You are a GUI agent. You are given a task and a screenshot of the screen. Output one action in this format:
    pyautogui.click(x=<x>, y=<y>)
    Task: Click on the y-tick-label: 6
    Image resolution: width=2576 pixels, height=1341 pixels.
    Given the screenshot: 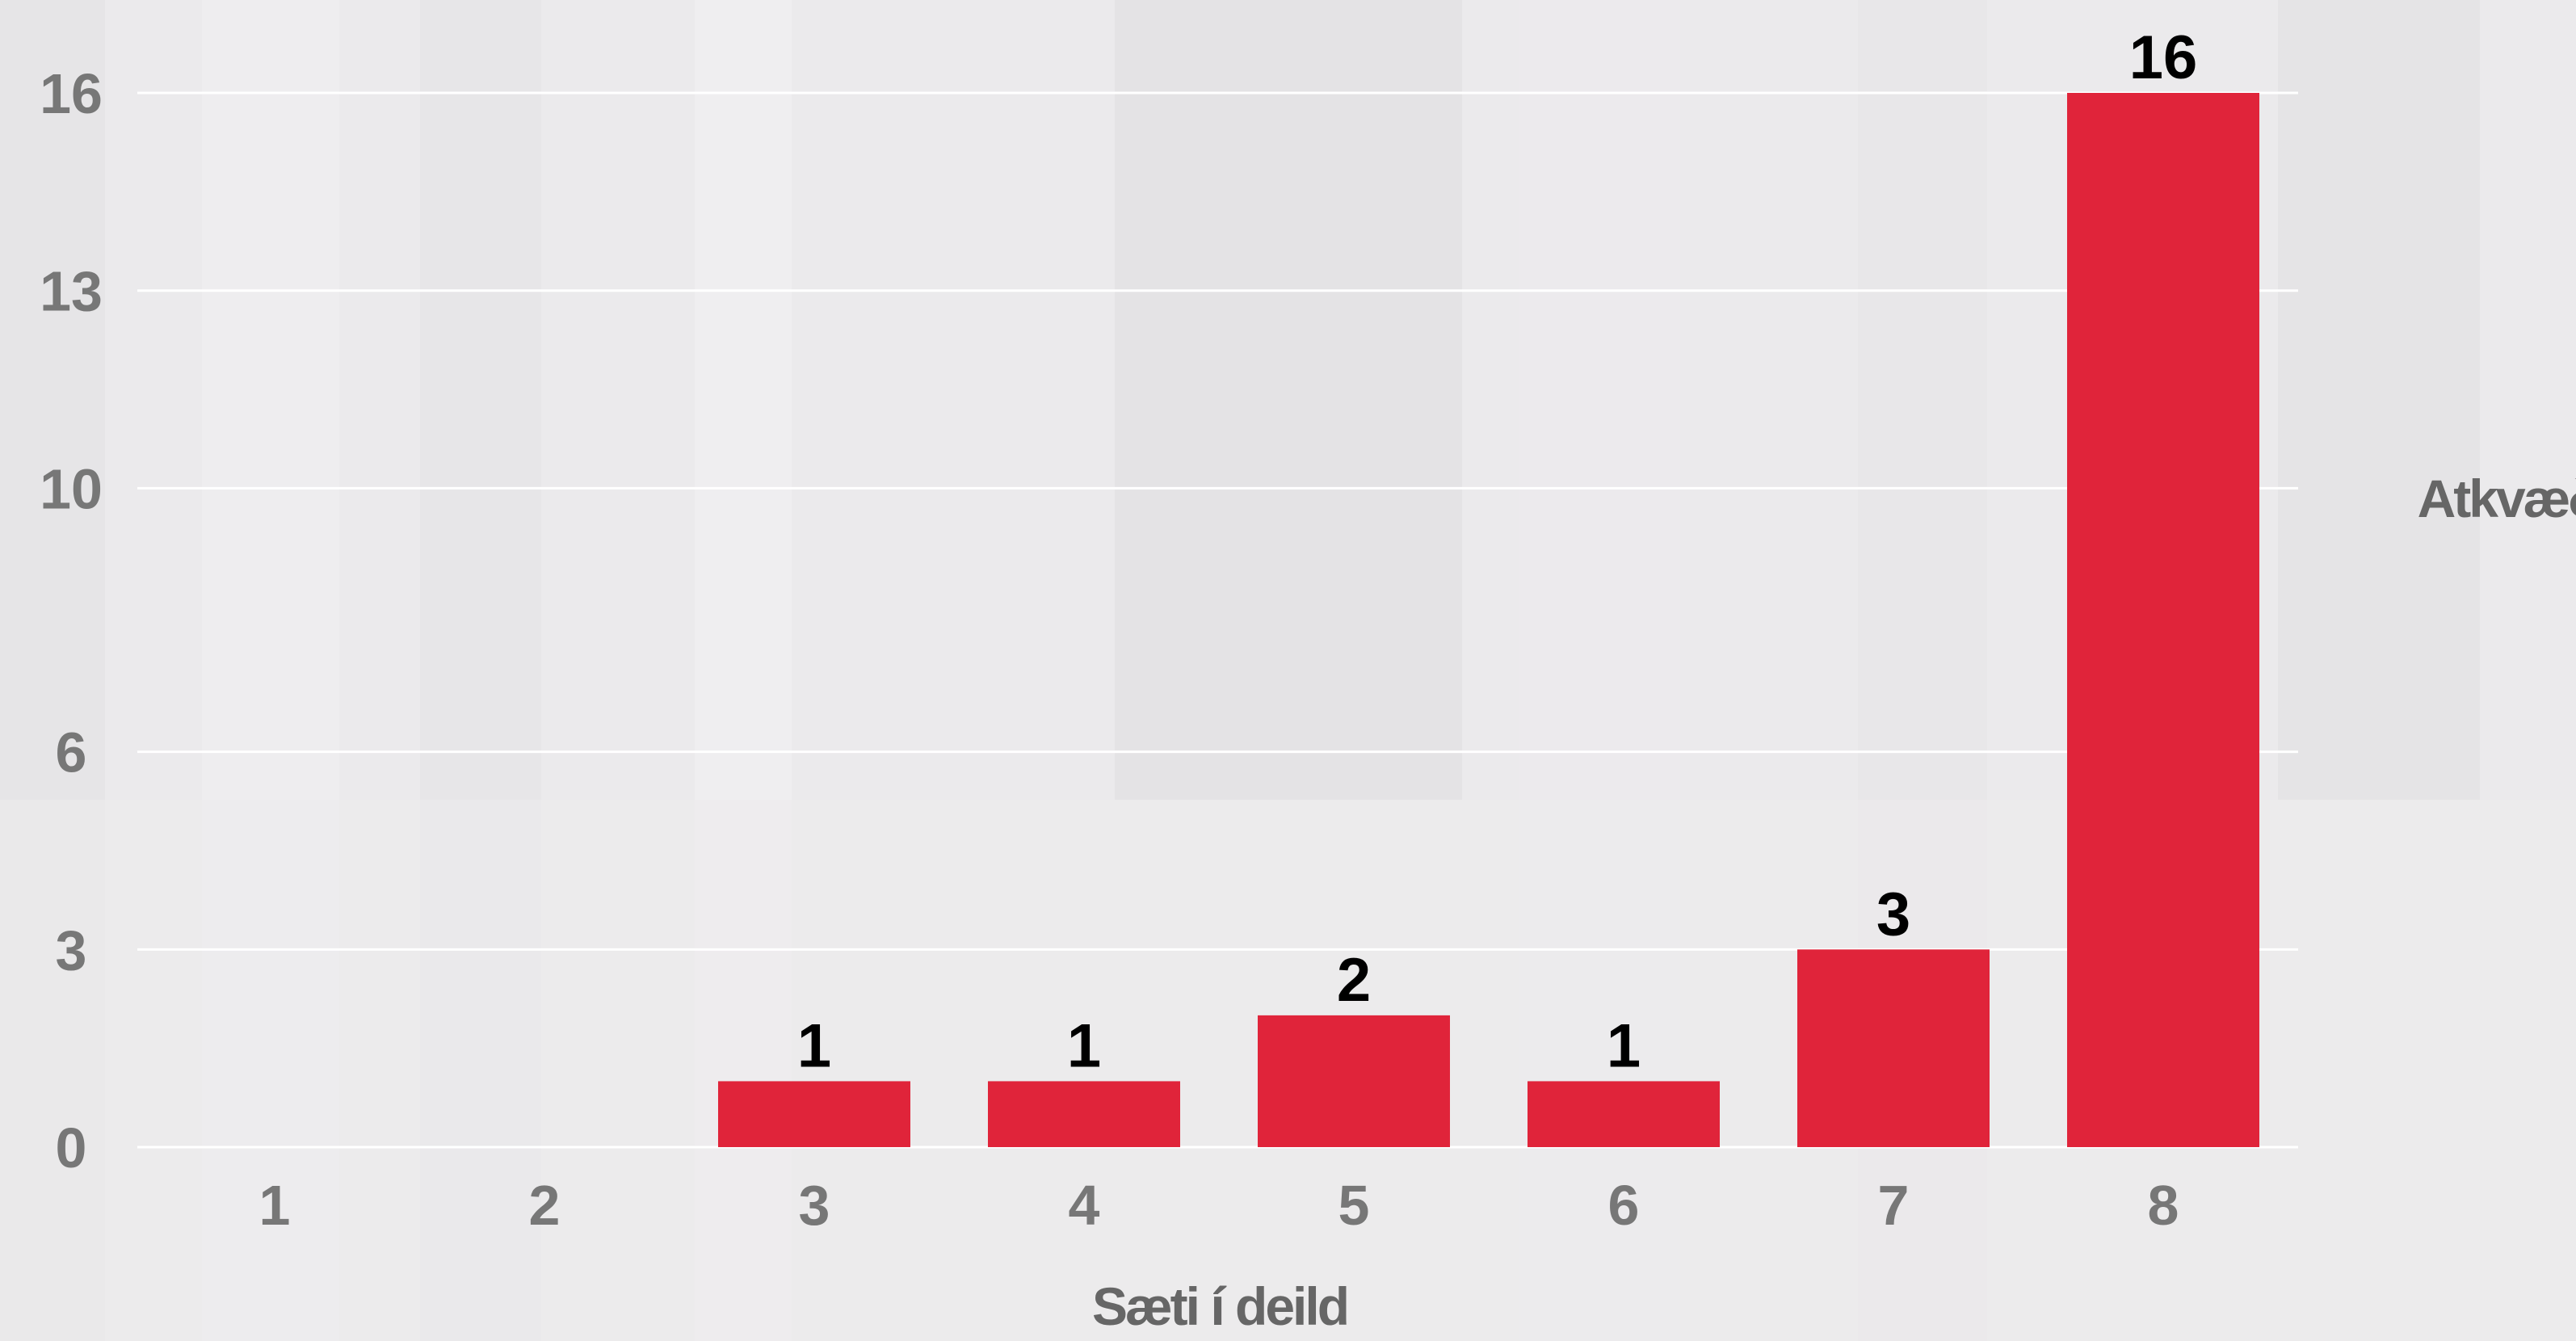 What is the action you would take?
    pyautogui.click(x=72, y=752)
    